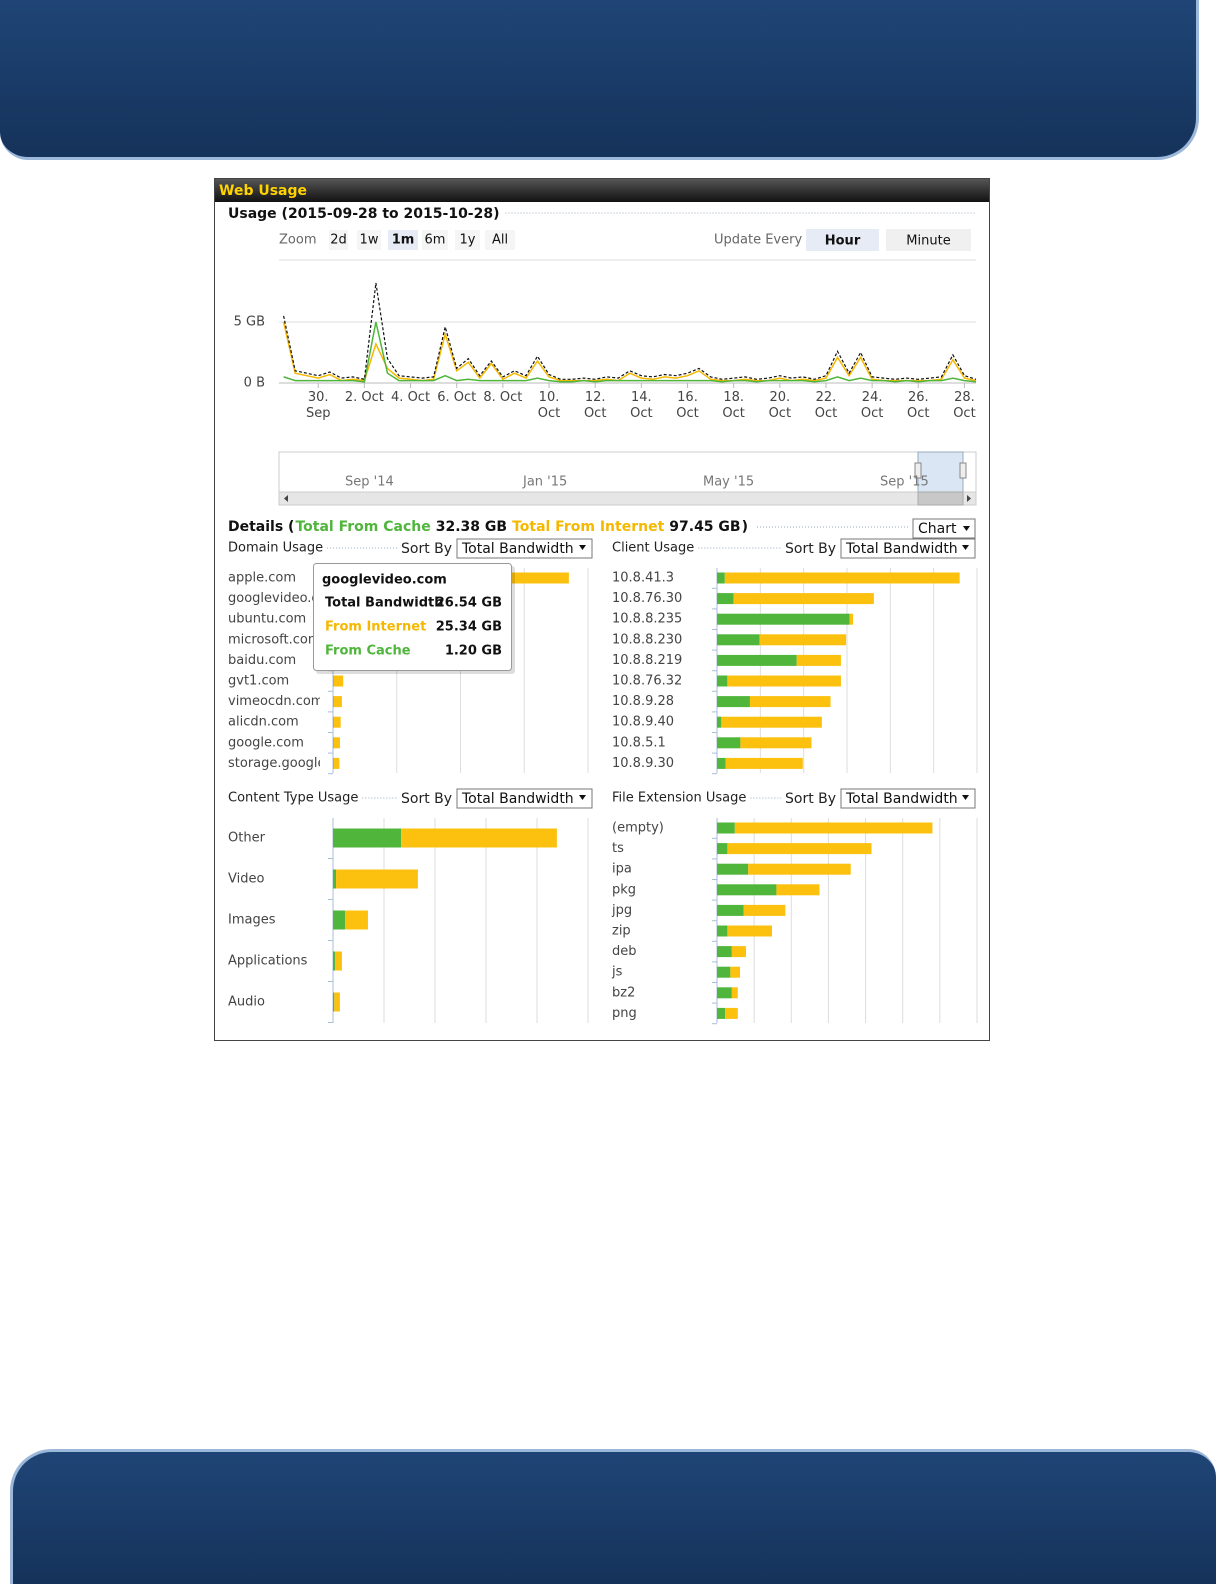 The image size is (1216, 1584). Describe the element at coordinates (262, 578) in the screenshot. I see `category-label: apple.com` at that location.